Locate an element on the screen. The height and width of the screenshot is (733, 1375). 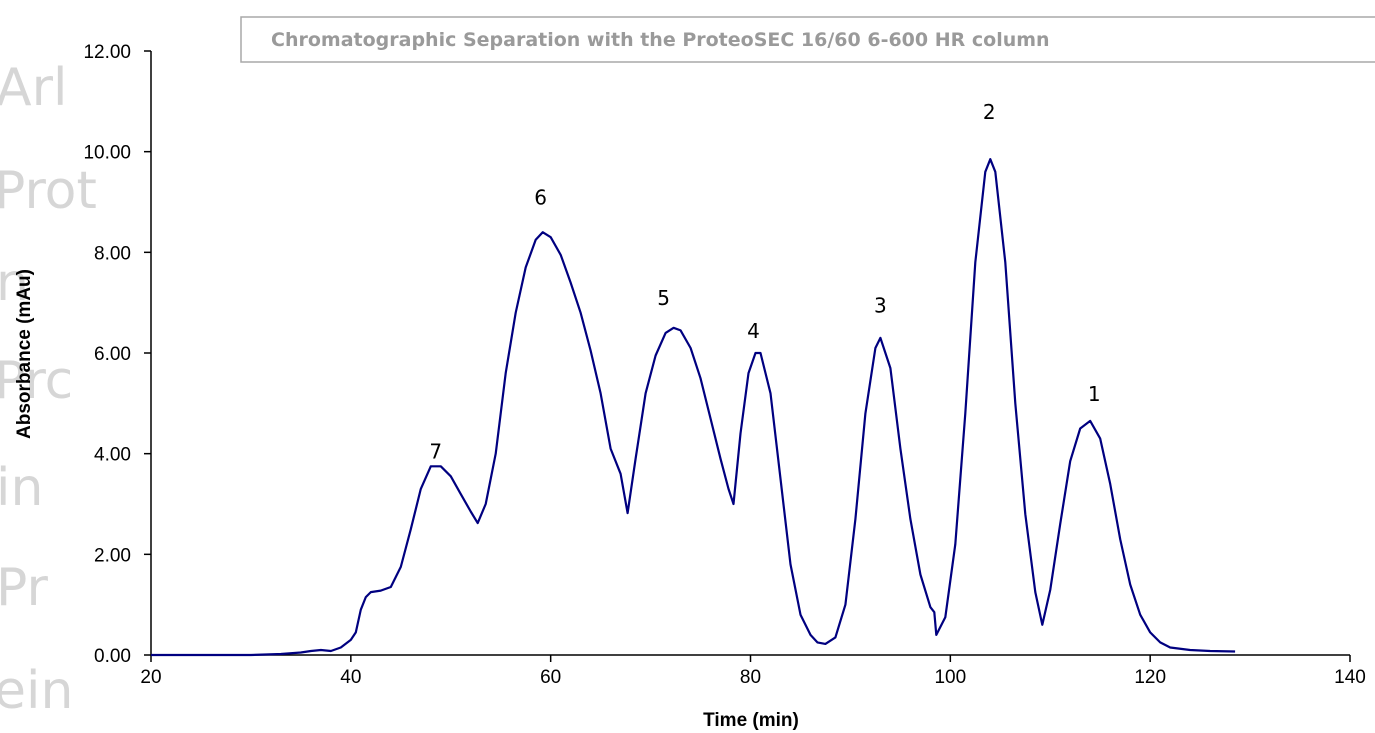
x-tick-label: 80 is located at coordinates (750, 677).